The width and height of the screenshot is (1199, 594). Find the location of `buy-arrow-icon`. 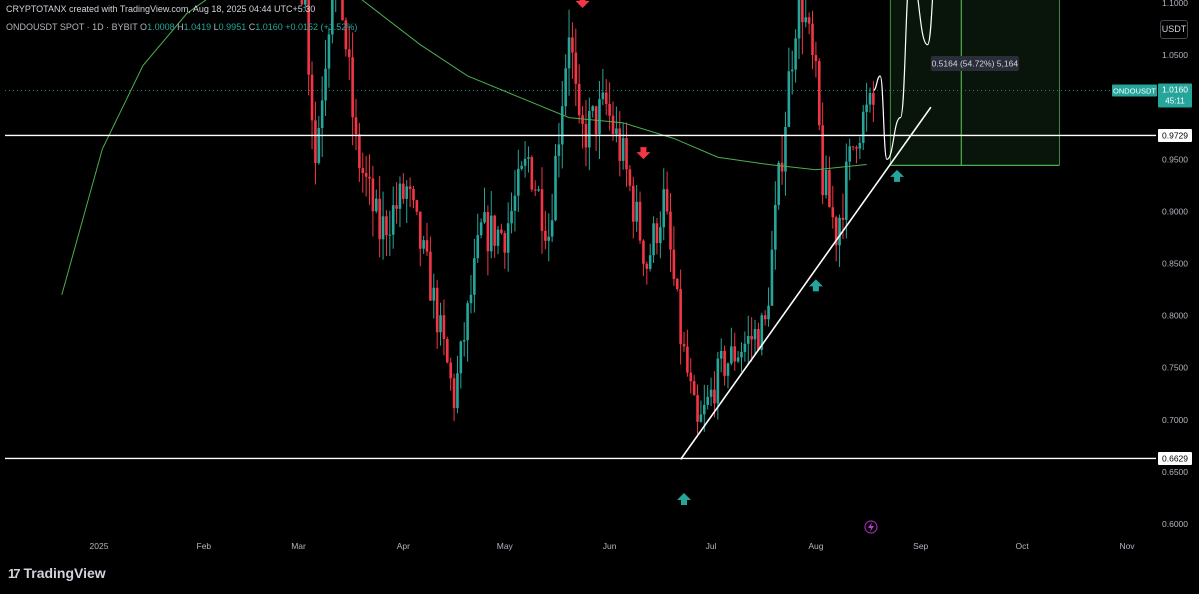

buy-arrow-icon is located at coordinates (684, 498).